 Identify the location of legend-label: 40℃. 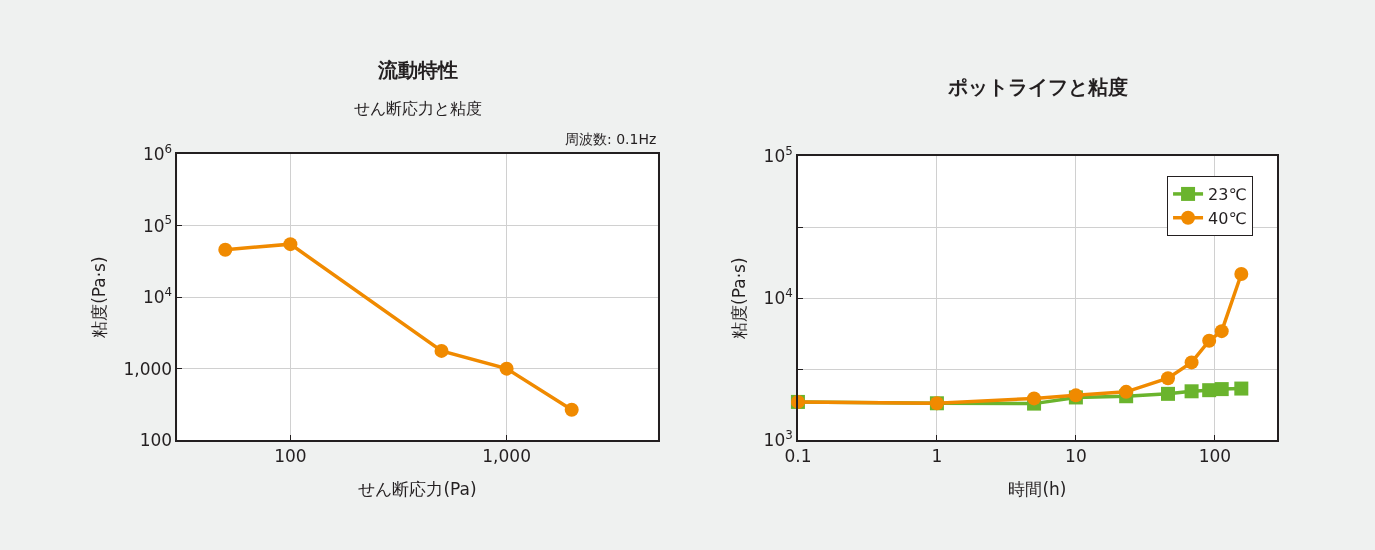
(1227, 218).